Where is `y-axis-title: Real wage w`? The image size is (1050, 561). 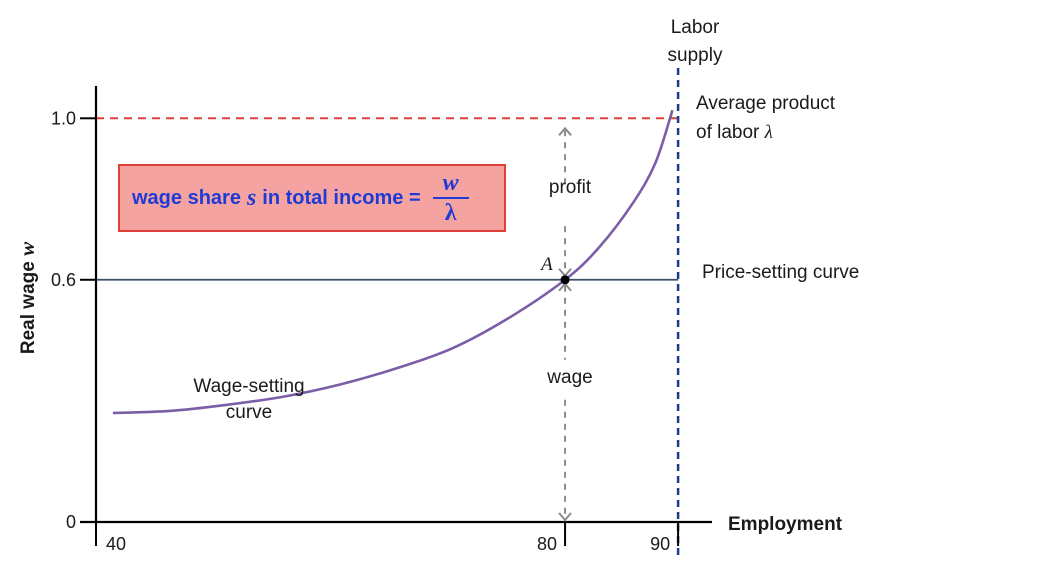 y-axis-title: Real wage w is located at coordinates (27, 297).